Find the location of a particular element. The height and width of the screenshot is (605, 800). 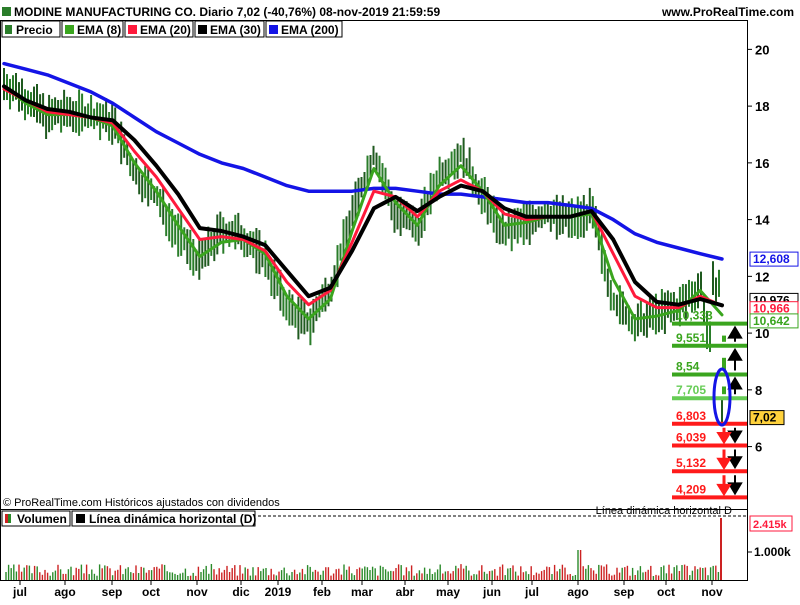

level-label: 7,705 is located at coordinates (691, 390).